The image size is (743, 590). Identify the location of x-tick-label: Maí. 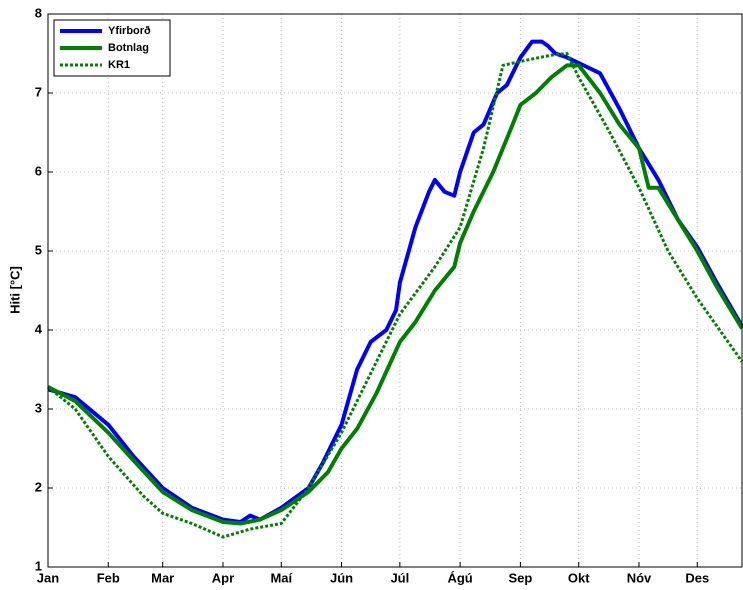
(281, 577).